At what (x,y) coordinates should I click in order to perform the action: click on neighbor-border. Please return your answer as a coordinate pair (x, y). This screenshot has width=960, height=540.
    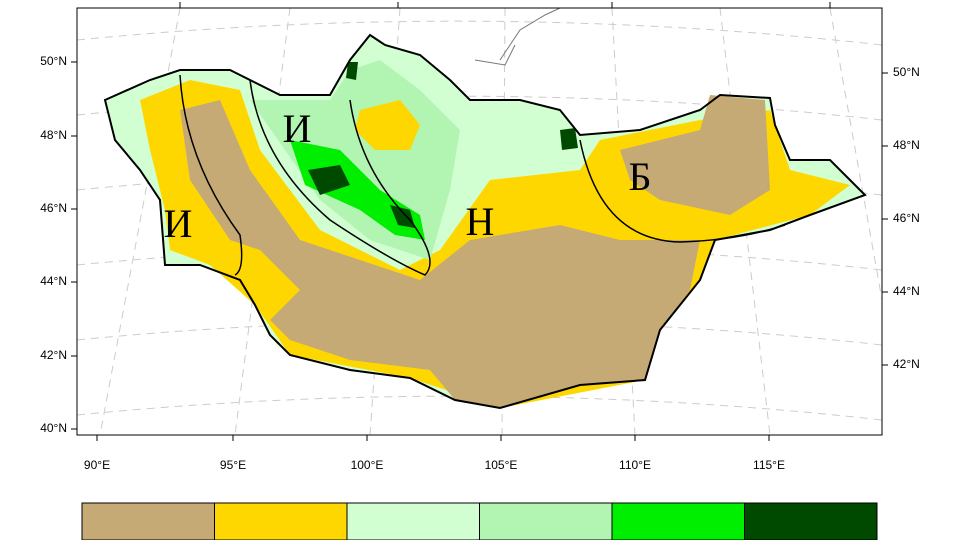
    Looking at the image, I should click on (517, 36).